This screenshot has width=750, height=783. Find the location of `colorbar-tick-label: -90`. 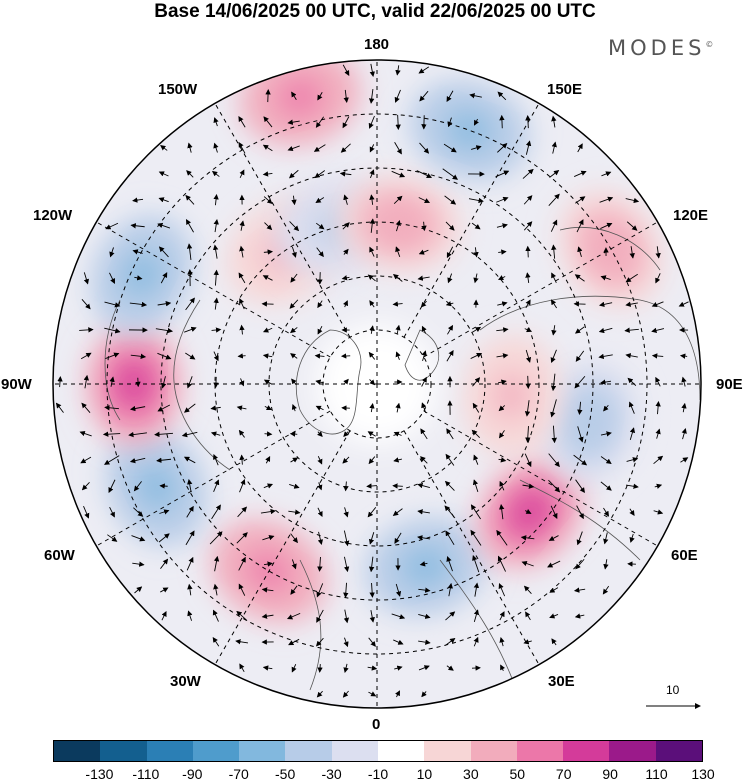

colorbar-tick-label: -90 is located at coordinates (192, 774).